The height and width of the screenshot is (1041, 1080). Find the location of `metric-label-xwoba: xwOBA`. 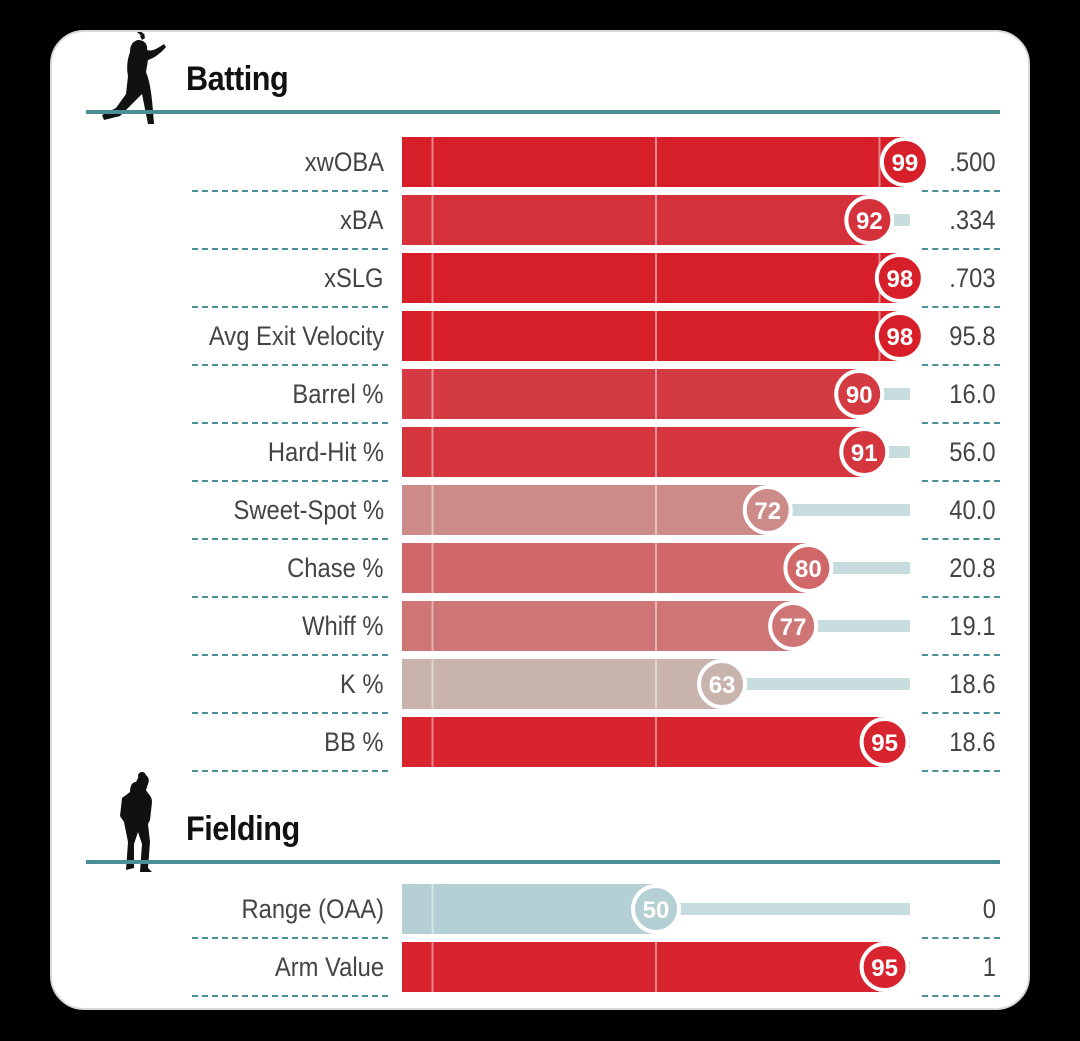

metric-label-xwoba: xwOBA is located at coordinates (344, 162).